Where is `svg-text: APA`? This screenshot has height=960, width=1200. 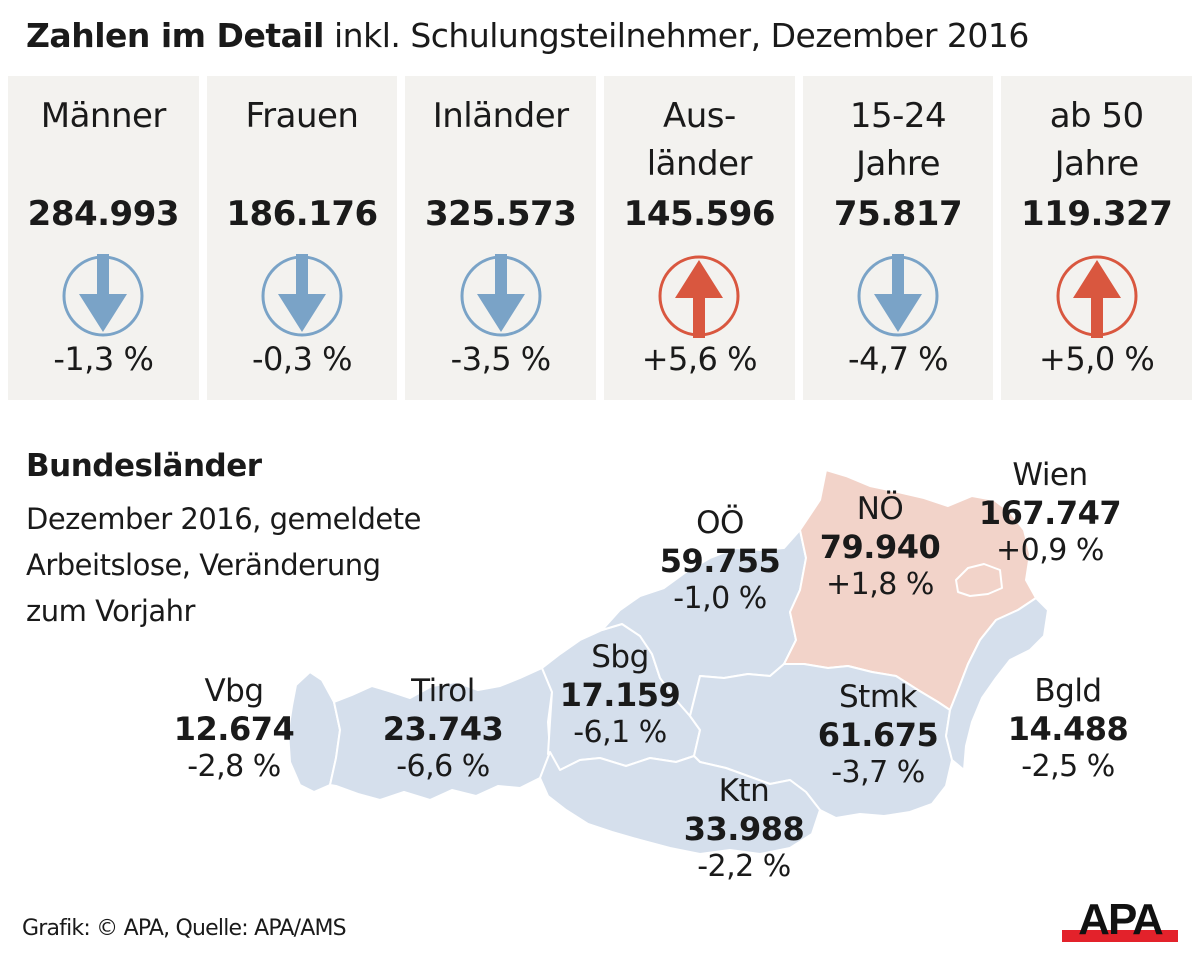 svg-text: APA is located at coordinates (1120, 920).